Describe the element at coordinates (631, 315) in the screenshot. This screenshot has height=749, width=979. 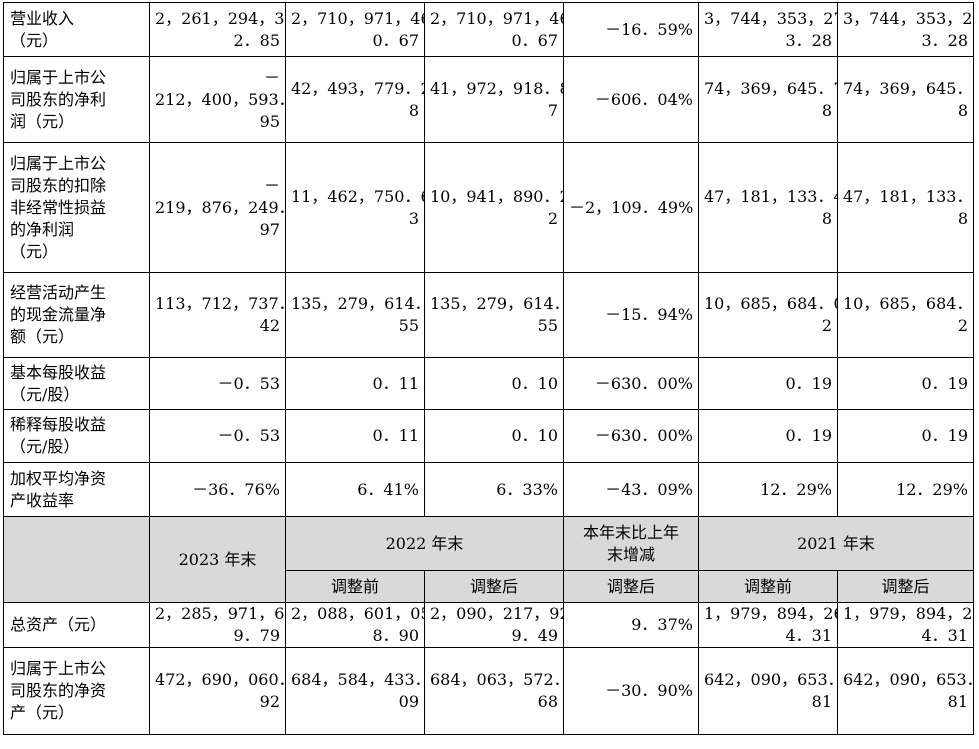
I see `table-cell: －15．94%` at that location.